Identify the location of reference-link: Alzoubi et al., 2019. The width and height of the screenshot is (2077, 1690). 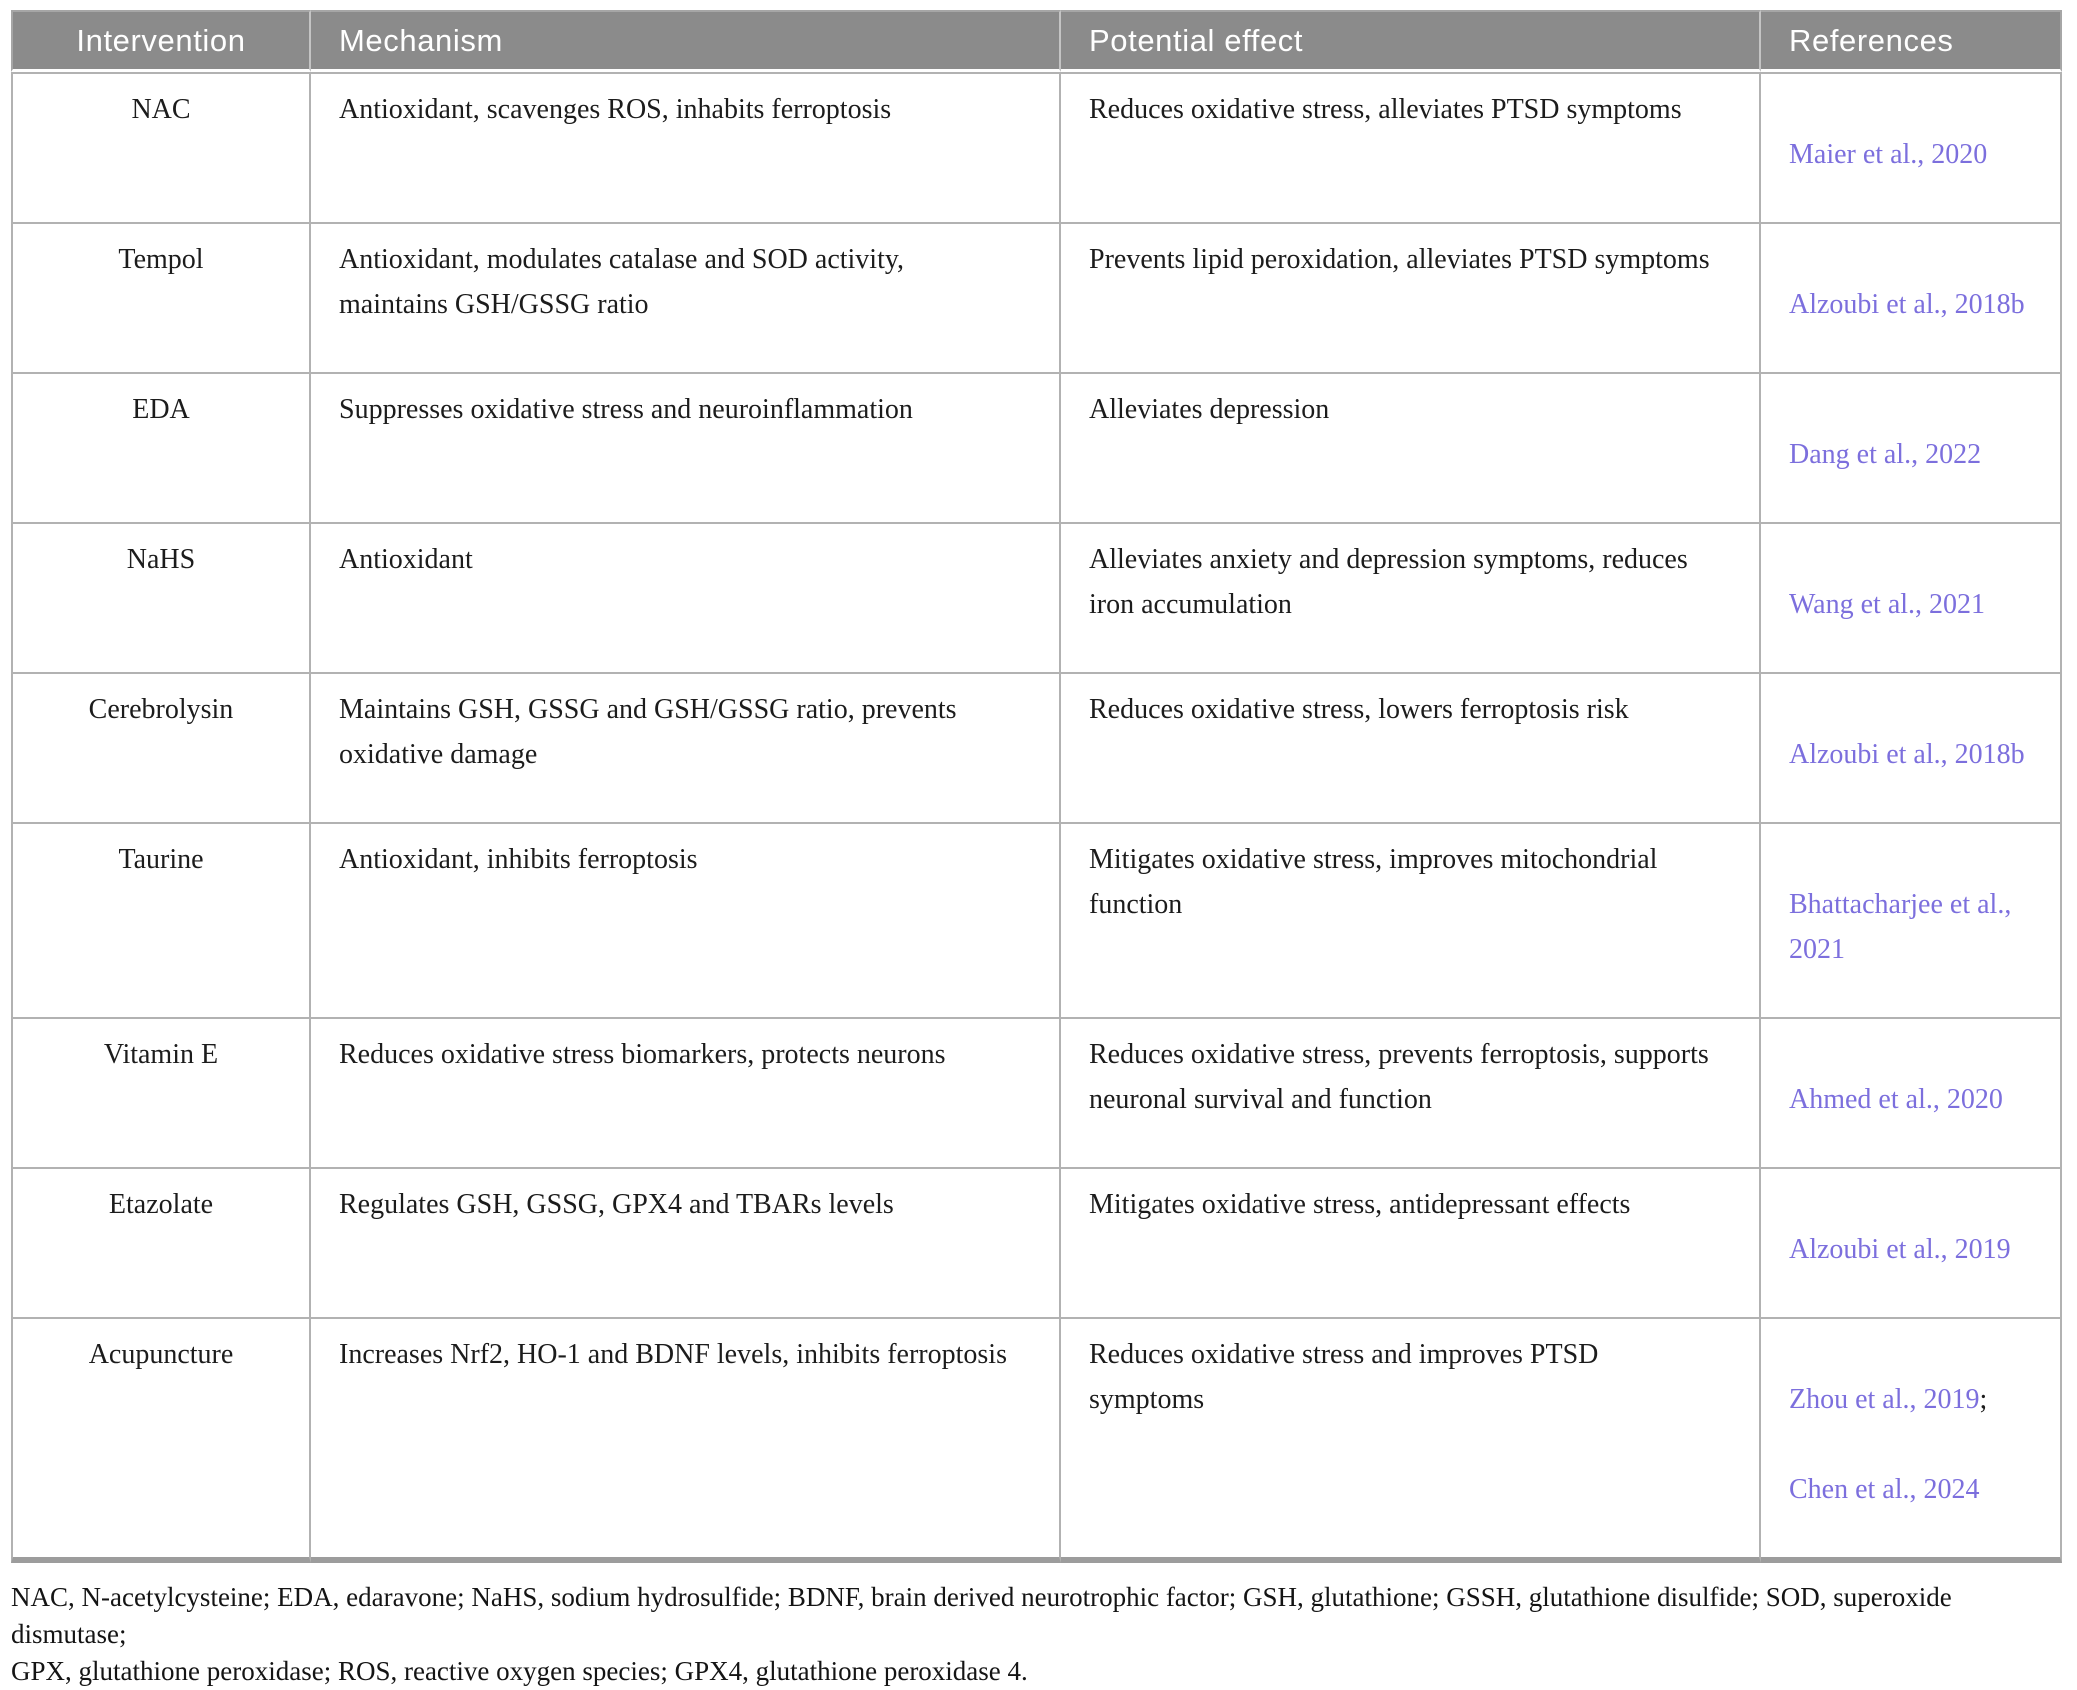
(1900, 1249).